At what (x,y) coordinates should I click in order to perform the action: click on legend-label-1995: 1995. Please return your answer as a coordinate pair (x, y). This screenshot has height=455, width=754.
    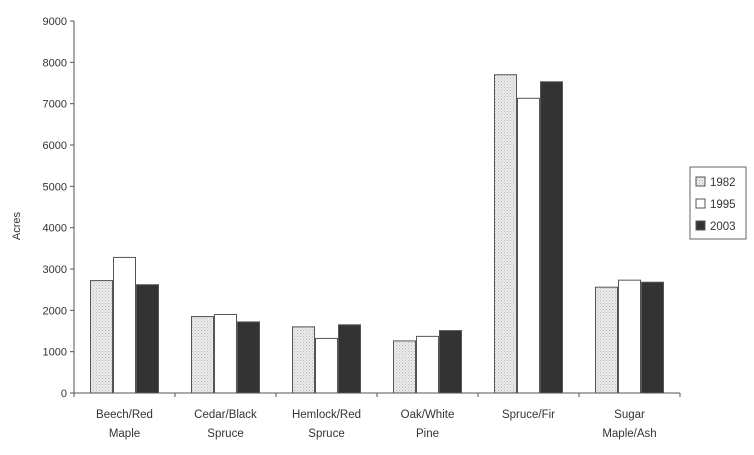
    Looking at the image, I should click on (723, 205).